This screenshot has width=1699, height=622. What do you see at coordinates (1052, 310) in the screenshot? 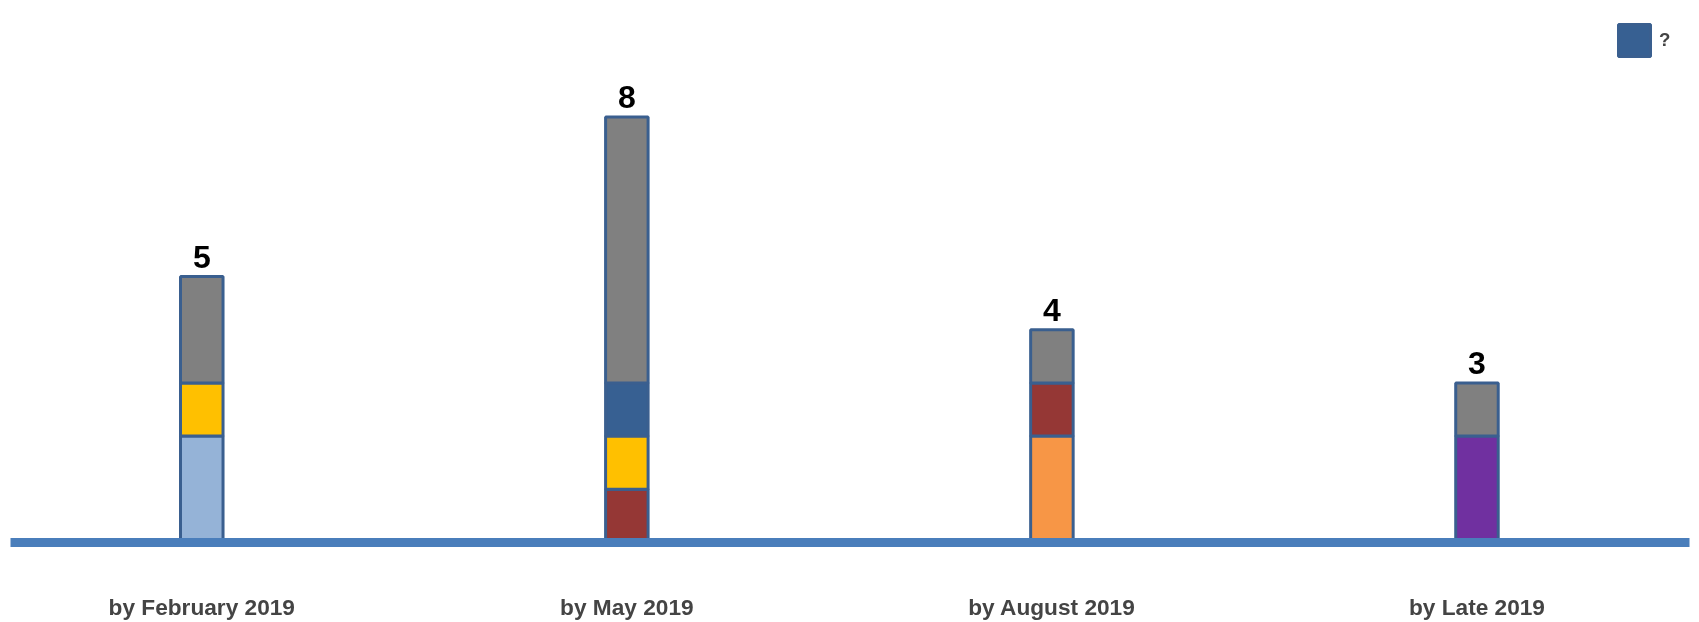
I see `annotation: 4` at bounding box center [1052, 310].